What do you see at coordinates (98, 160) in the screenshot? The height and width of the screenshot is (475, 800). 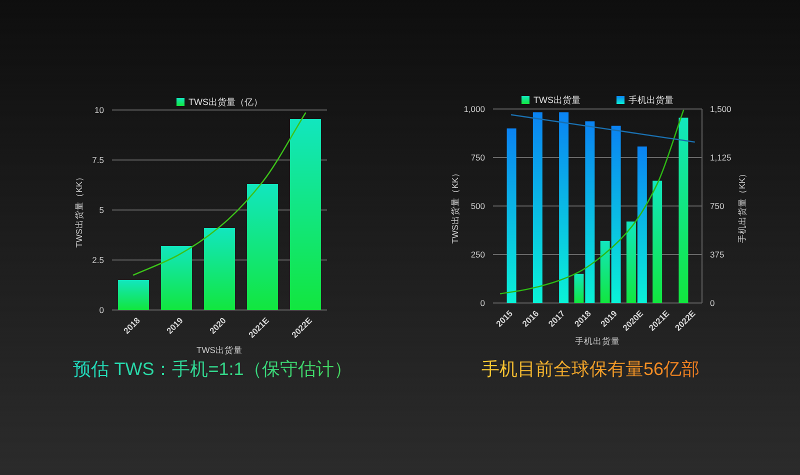 I see `y-tick-label: 7.5` at bounding box center [98, 160].